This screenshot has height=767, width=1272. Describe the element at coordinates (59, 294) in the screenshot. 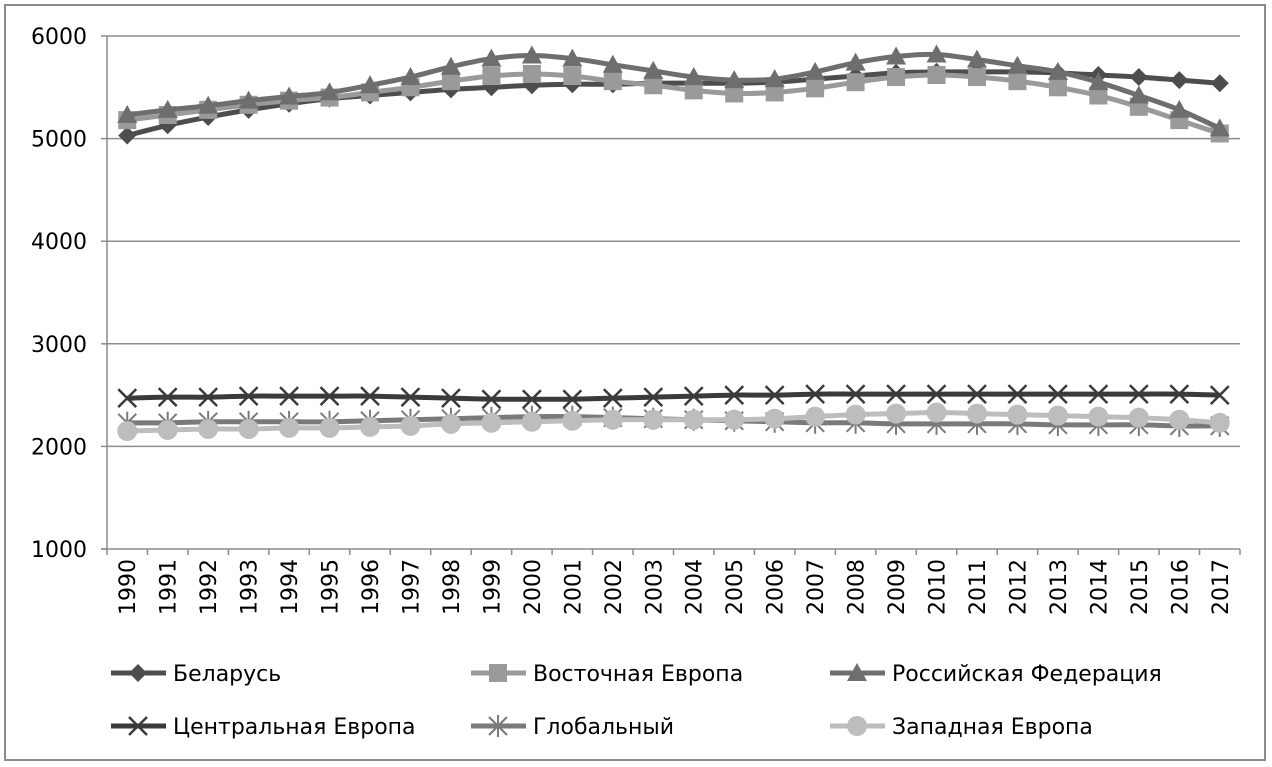

I see `y-tick-labels: 1000 2000 3000 4000 5000 6000` at that location.